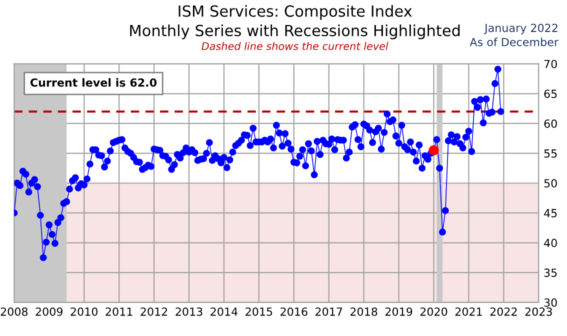 This screenshot has width=567, height=336. I want to click on y-tick-label: 55, so click(550, 153).